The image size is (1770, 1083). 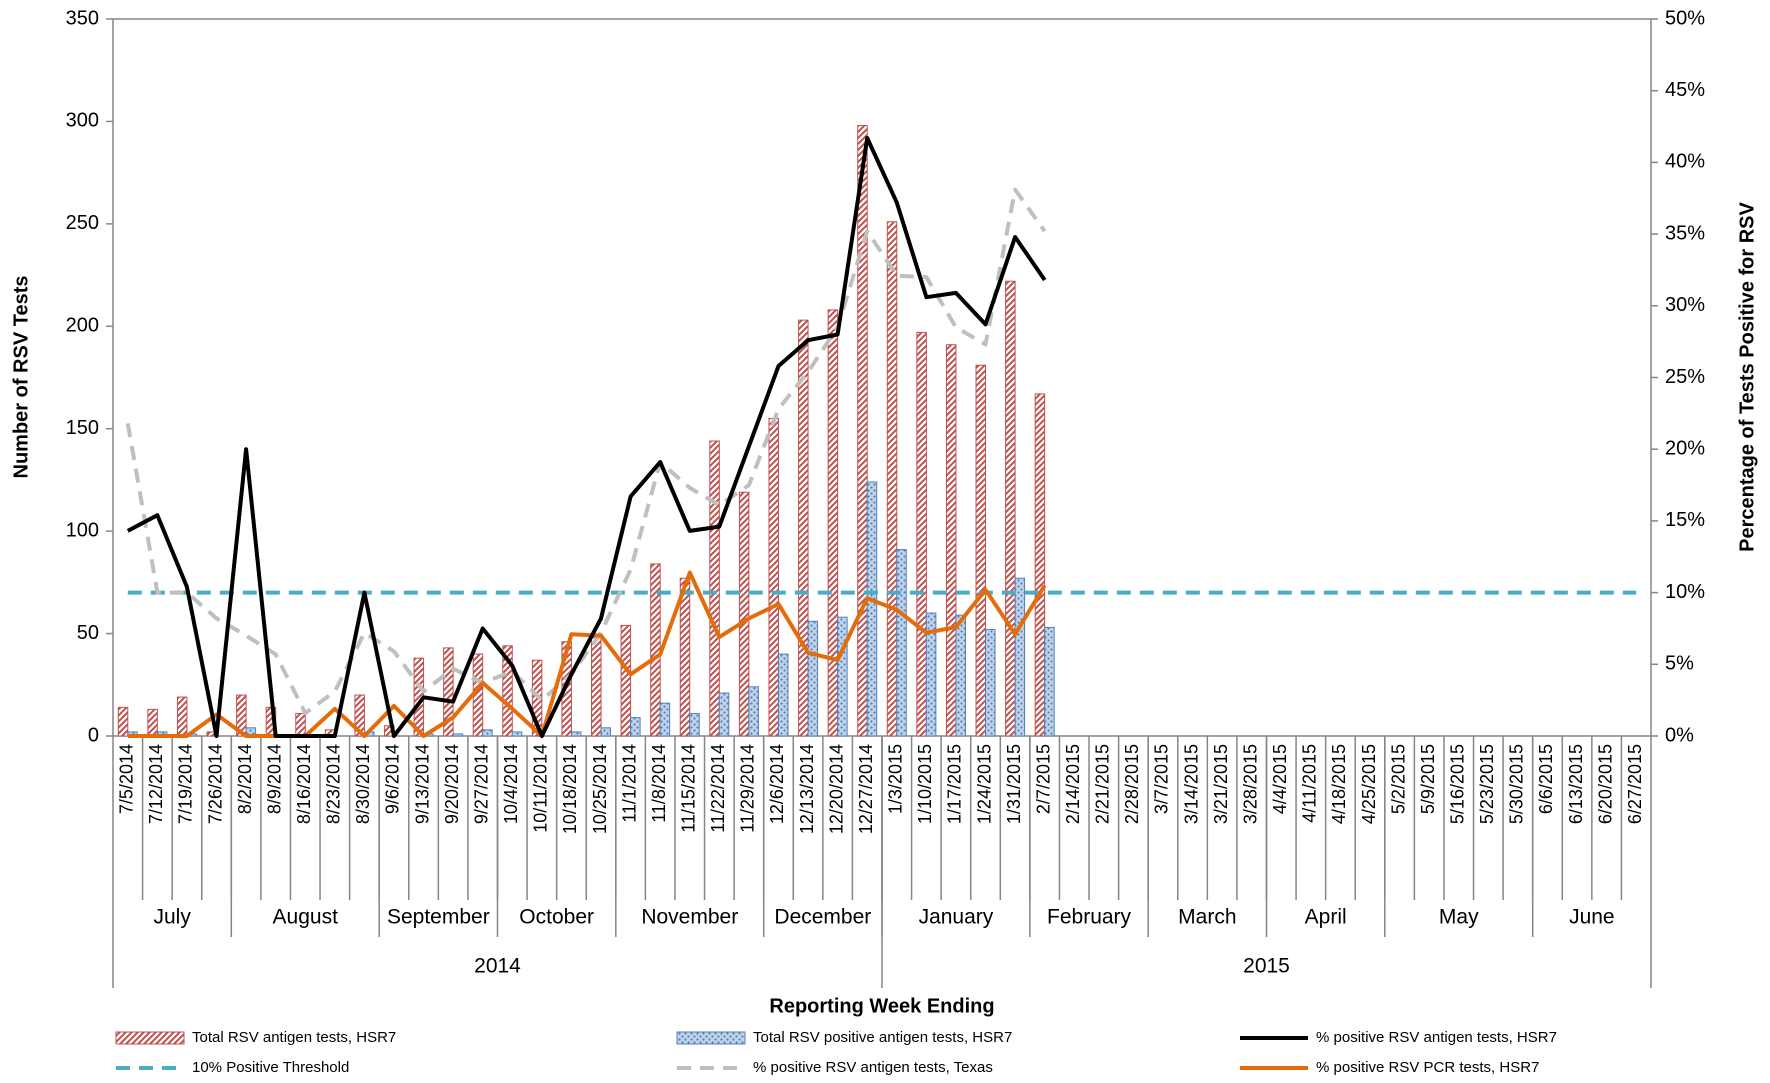 I want to click on x-tick-label: 5/30/2015, so click(x=1517, y=784).